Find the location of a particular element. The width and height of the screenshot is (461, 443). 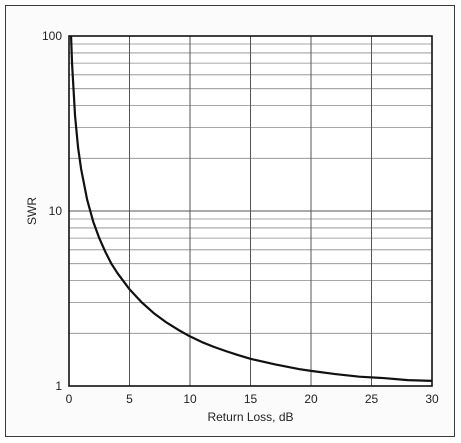

x-tick-label: 10 is located at coordinates (190, 399).